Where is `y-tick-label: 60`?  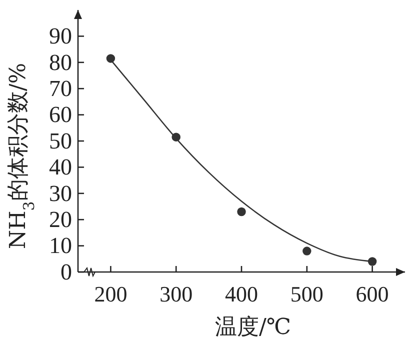
y-tick-label: 60 is located at coordinates (60, 115).